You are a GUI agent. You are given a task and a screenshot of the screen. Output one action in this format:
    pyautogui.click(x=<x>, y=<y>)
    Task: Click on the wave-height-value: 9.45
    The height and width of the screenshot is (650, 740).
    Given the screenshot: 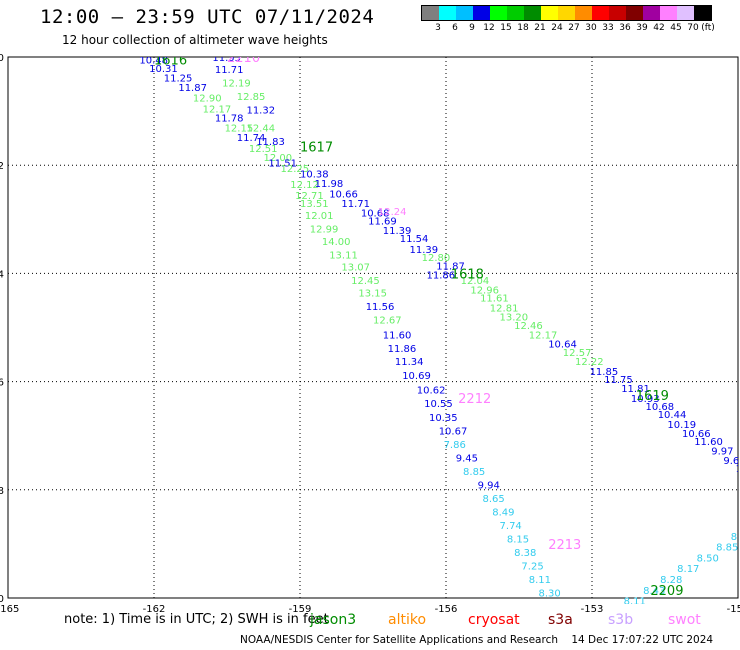 What is the action you would take?
    pyautogui.click(x=467, y=458)
    